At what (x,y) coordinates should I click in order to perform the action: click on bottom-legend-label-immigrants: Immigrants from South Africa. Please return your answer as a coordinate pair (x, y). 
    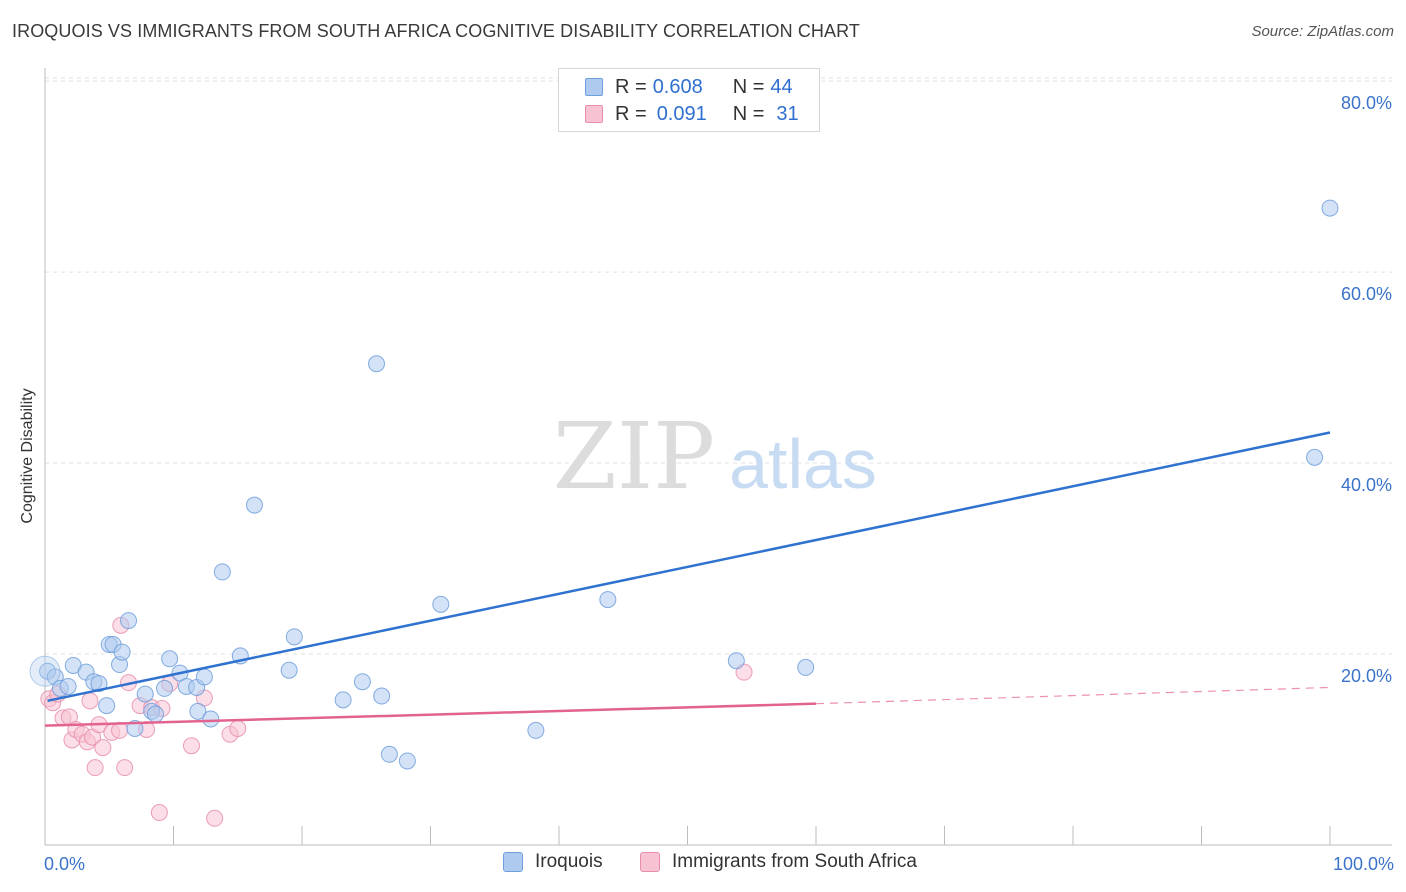
    Looking at the image, I should click on (794, 861).